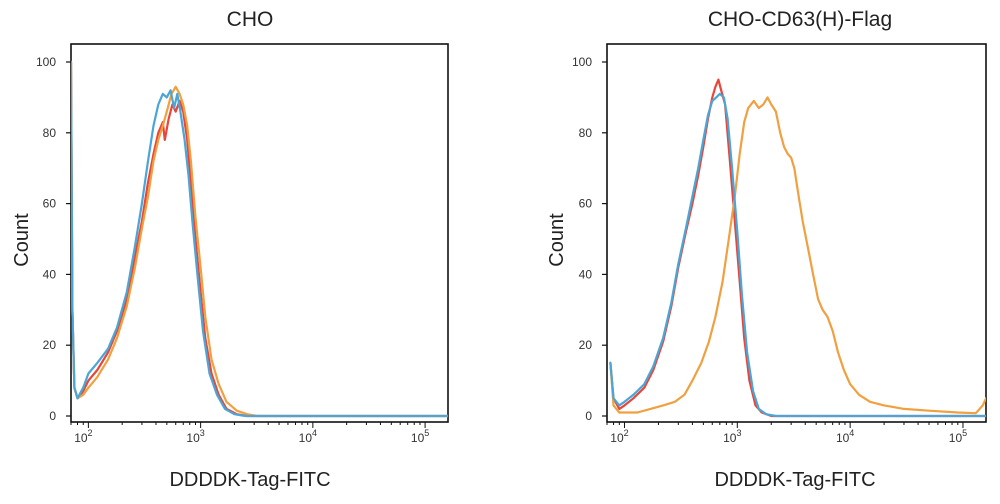 Image resolution: width=1000 pixels, height=504 pixels. Describe the element at coordinates (250, 19) in the screenshot. I see `chart-title: CHO` at that location.